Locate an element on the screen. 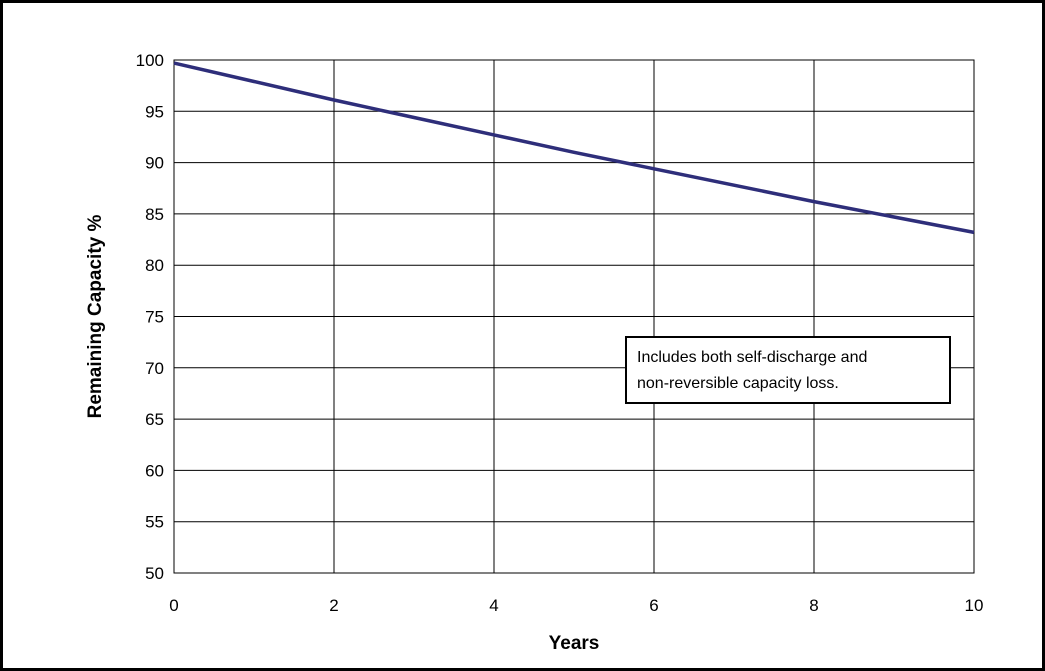 This screenshot has height=671, width=1045. y-tick-label: 75 is located at coordinates (154, 317).